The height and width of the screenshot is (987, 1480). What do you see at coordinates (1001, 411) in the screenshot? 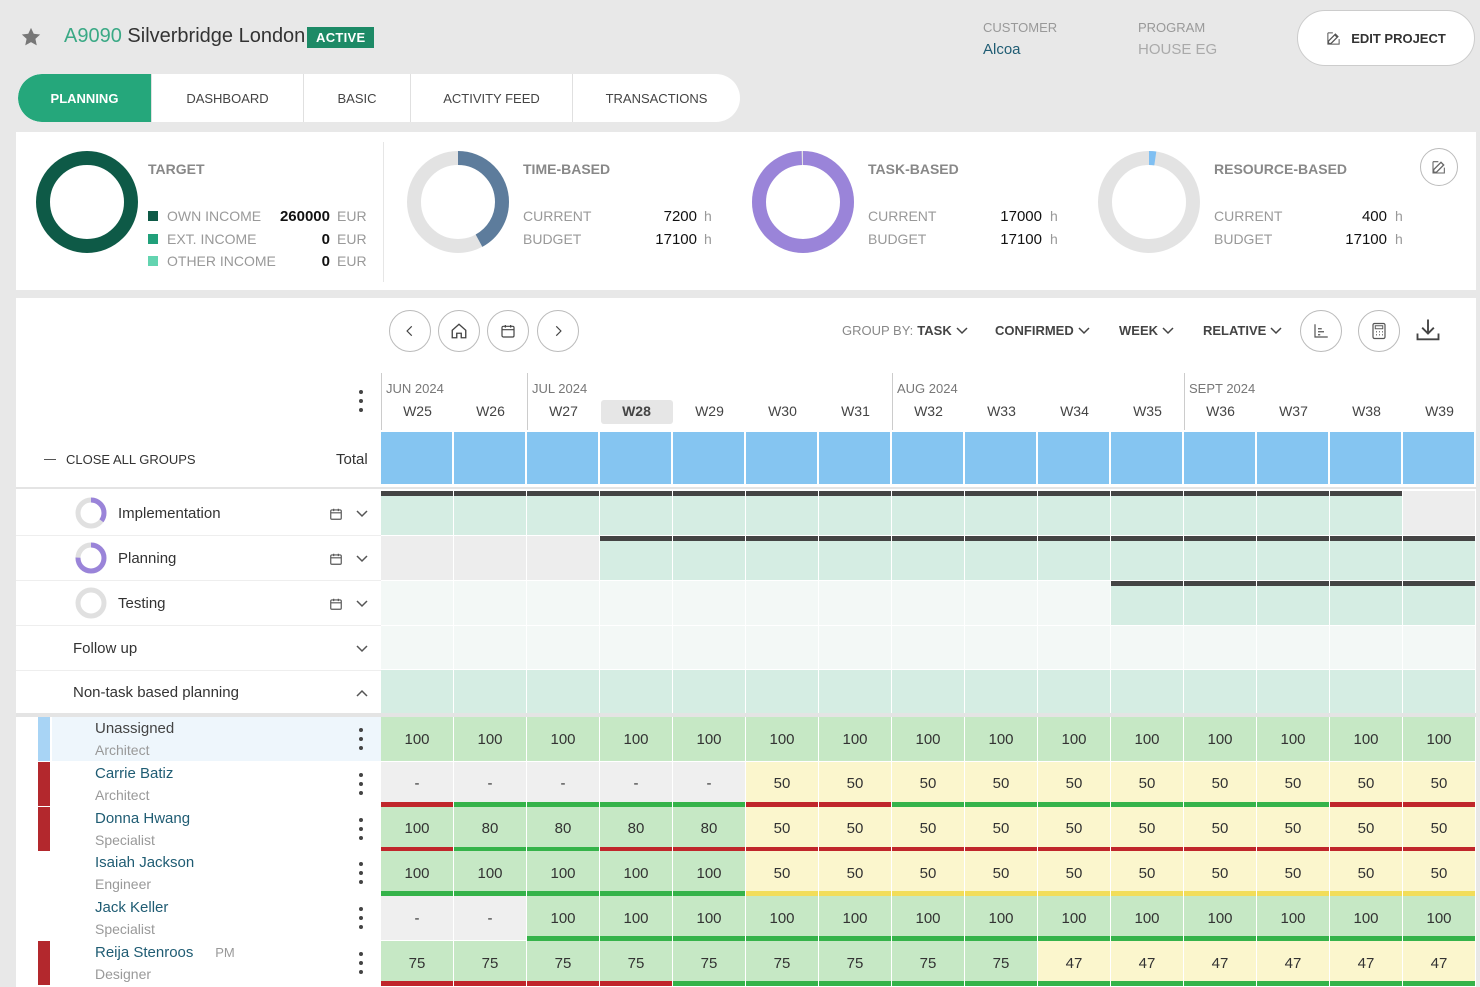
I see `week-header: W33` at bounding box center [1001, 411].